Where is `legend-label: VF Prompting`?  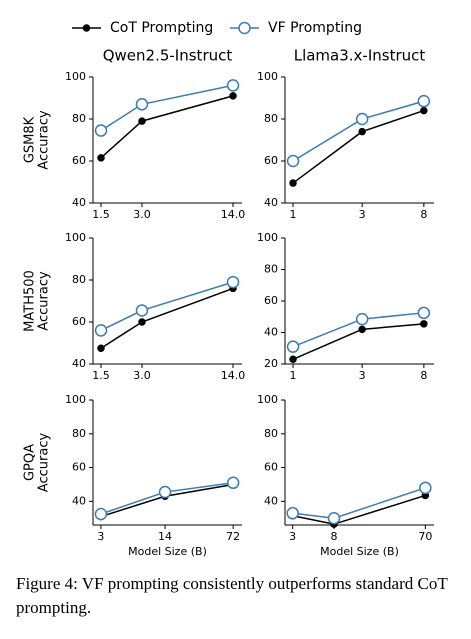
legend-label: VF Prompting is located at coordinates (315, 28).